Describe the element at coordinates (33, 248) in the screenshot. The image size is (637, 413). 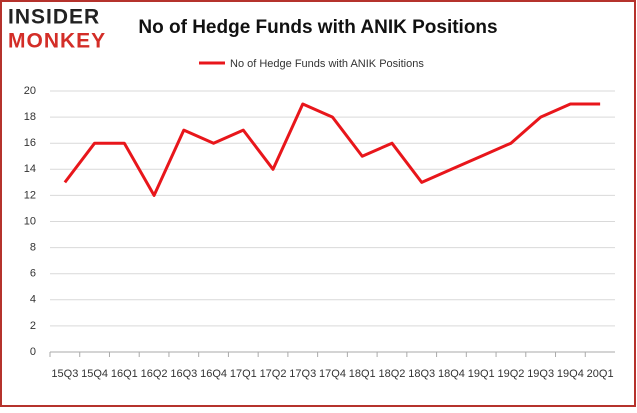
I see `y-tick-label: 8` at that location.